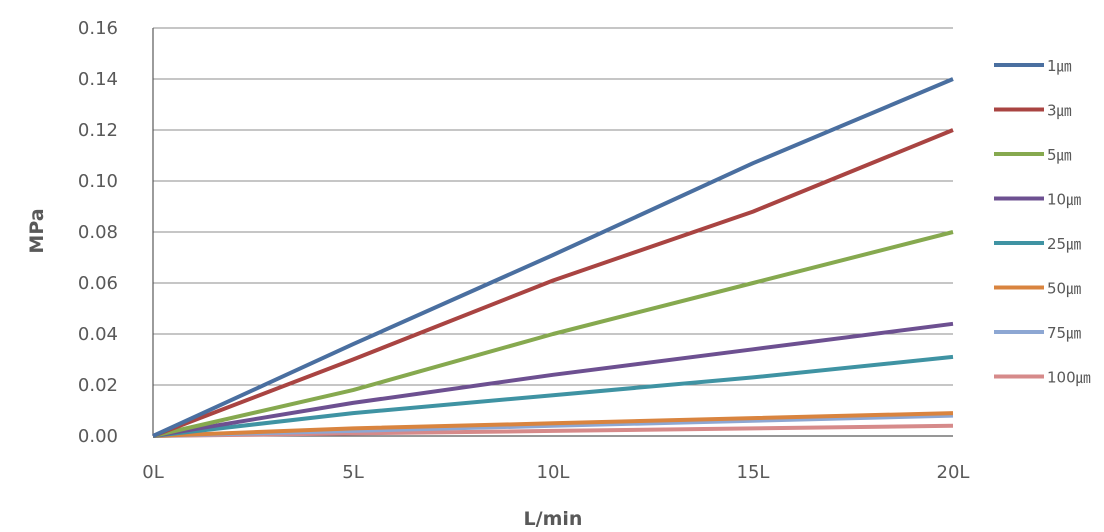 This screenshot has width=1104, height=532. I want to click on x-tick-label: 5L, so click(352, 472).